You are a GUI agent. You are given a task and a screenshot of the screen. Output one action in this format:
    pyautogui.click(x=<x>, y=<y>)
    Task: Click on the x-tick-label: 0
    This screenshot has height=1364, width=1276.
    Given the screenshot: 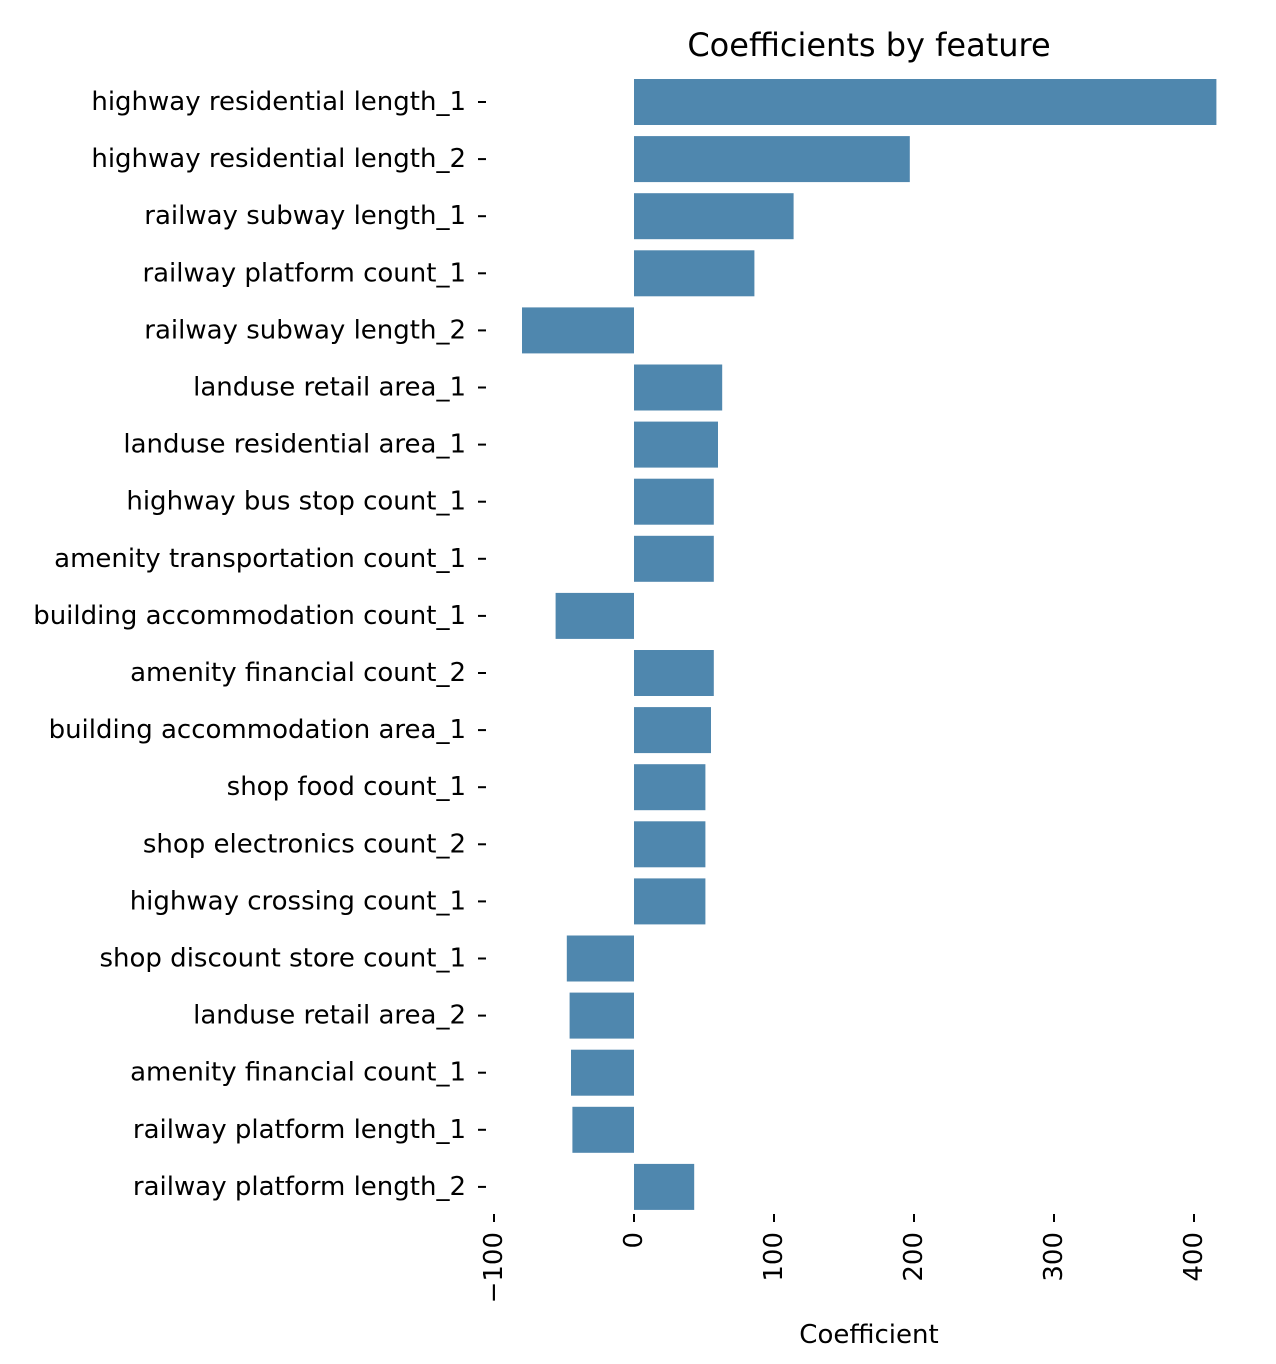 What is the action you would take?
    pyautogui.click(x=634, y=1240)
    